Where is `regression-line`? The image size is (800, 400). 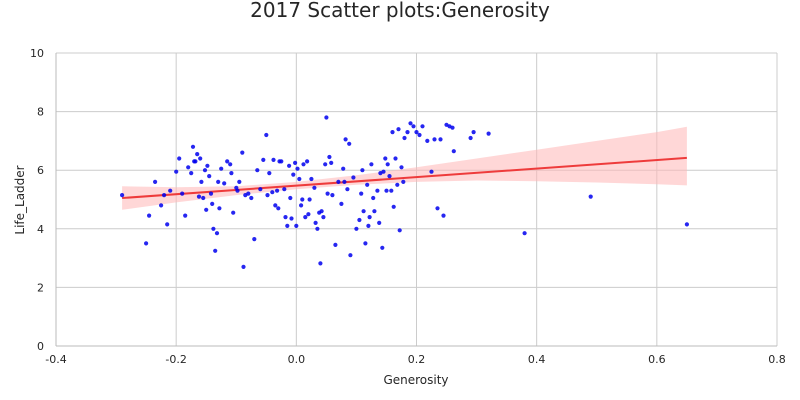 regression-line is located at coordinates (404, 178).